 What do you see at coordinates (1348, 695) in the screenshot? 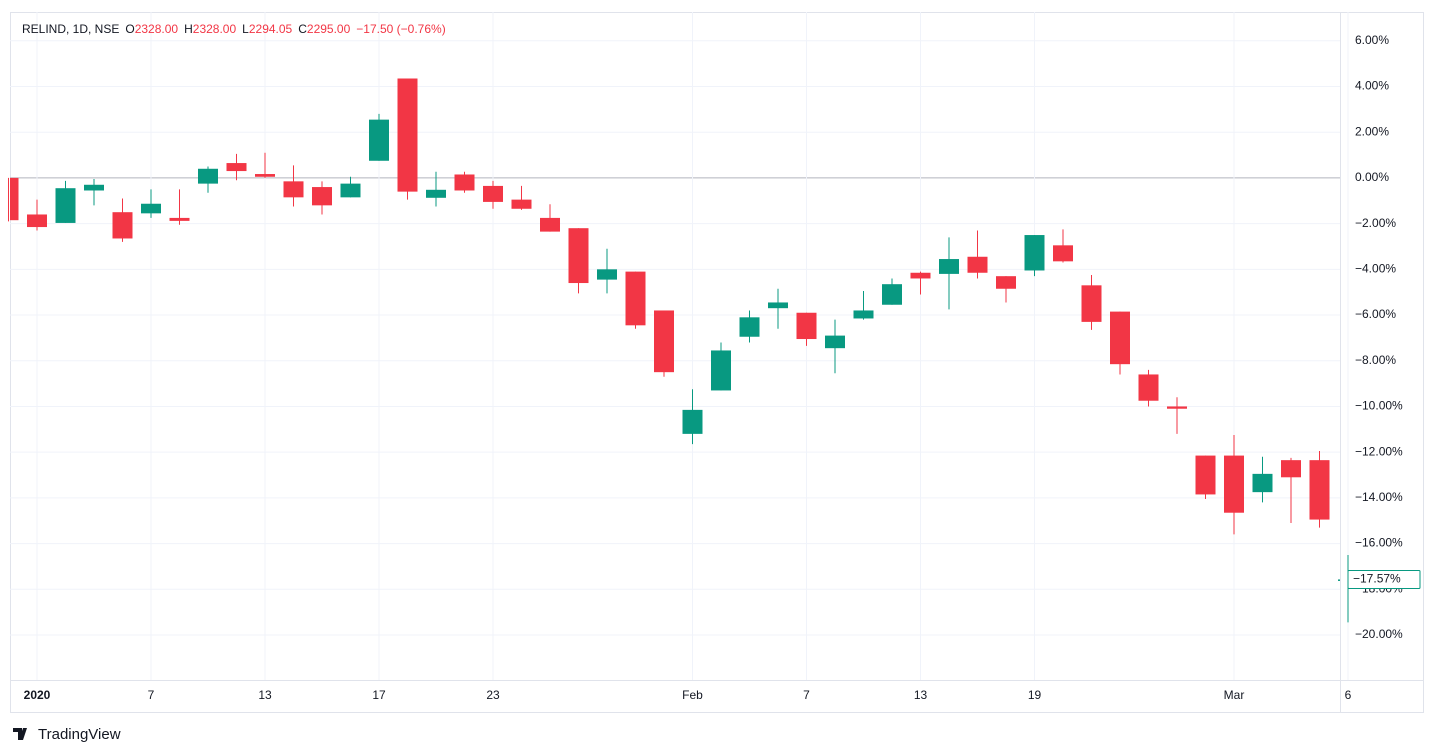
I see `x-tick-label: 6` at bounding box center [1348, 695].